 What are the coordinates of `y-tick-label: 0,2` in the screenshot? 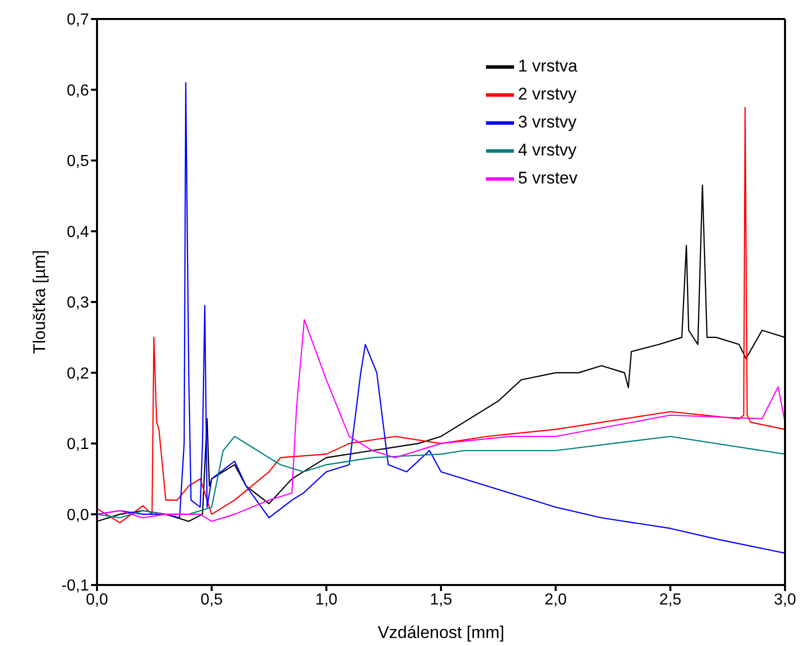 It's located at (78, 373).